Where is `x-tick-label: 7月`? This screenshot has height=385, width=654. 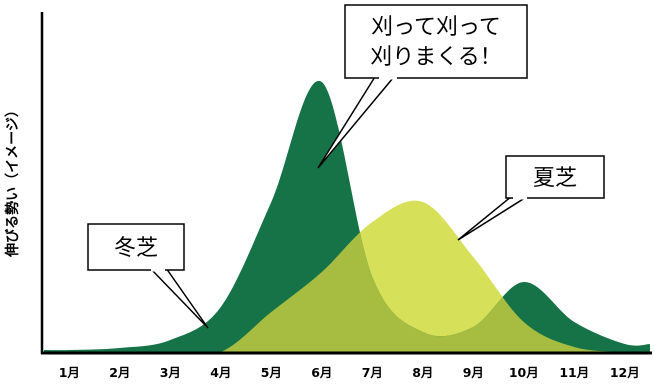 x-tick-label: 7月 is located at coordinates (372, 372).